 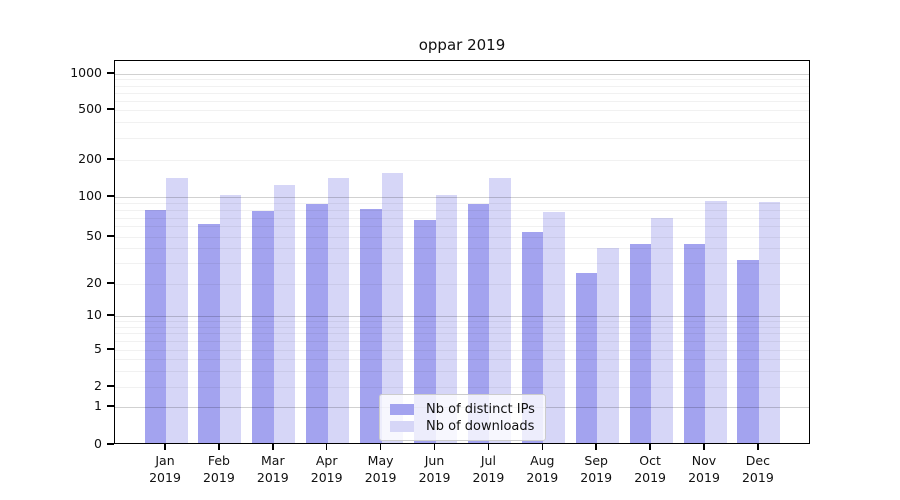 I want to click on x-tick-label: Feb 2019, so click(x=219, y=469).